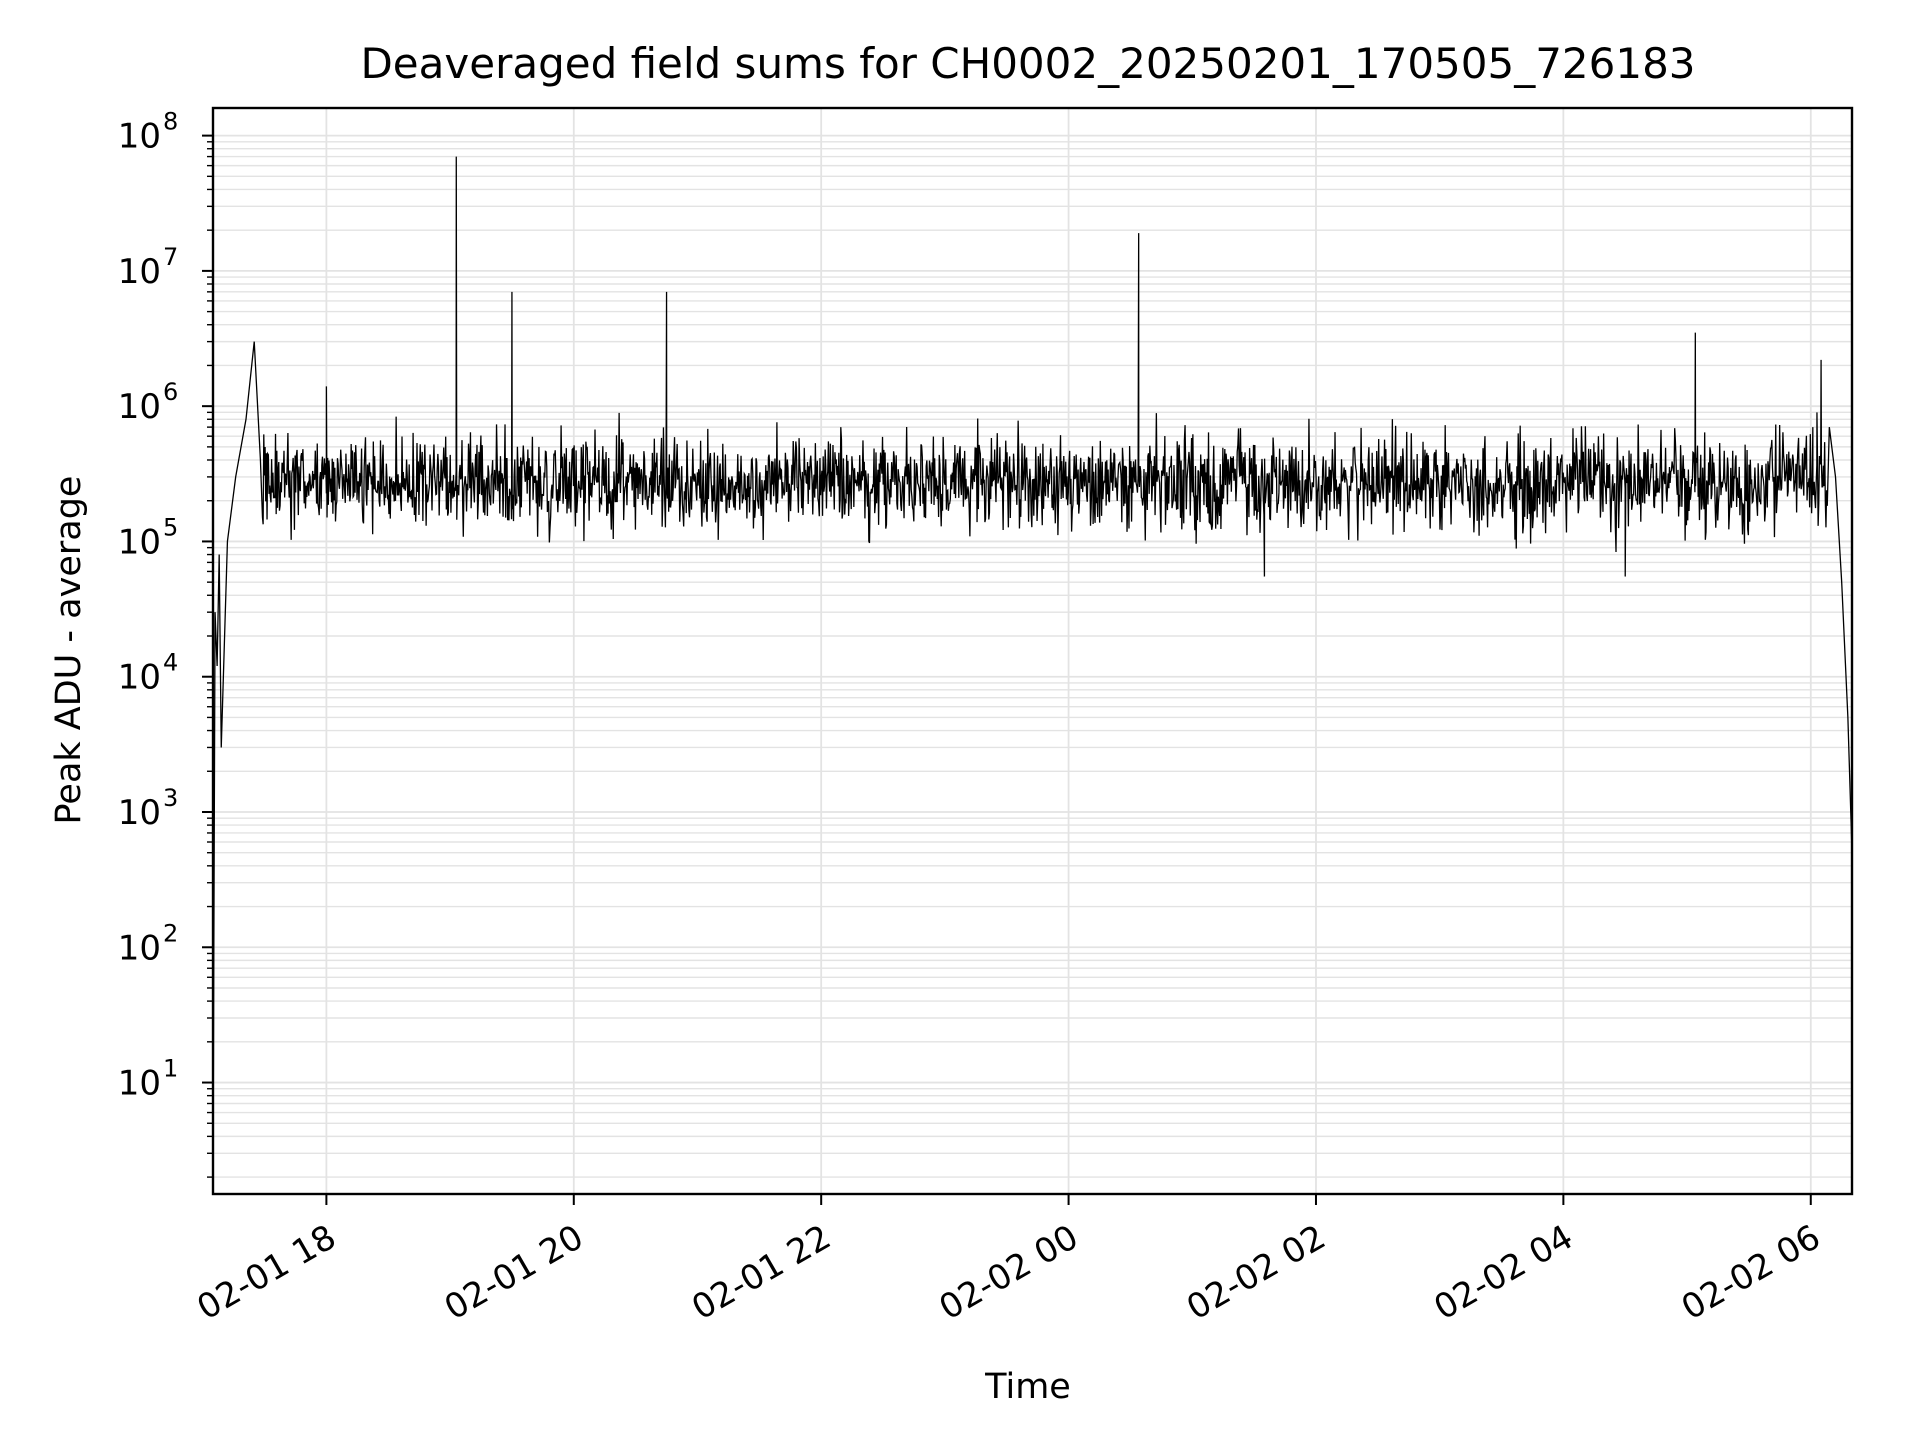 The image size is (1920, 1440). What do you see at coordinates (170, 122) in the screenshot?
I see `y-tick-exponent: 8` at bounding box center [170, 122].